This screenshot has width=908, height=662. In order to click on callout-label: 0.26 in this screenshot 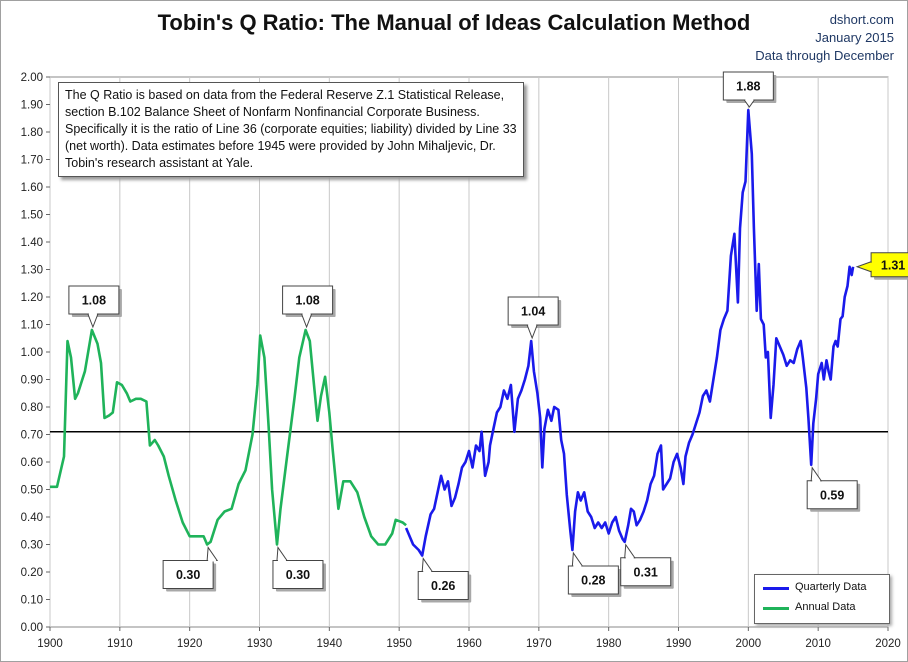, I will do `click(443, 586)`.